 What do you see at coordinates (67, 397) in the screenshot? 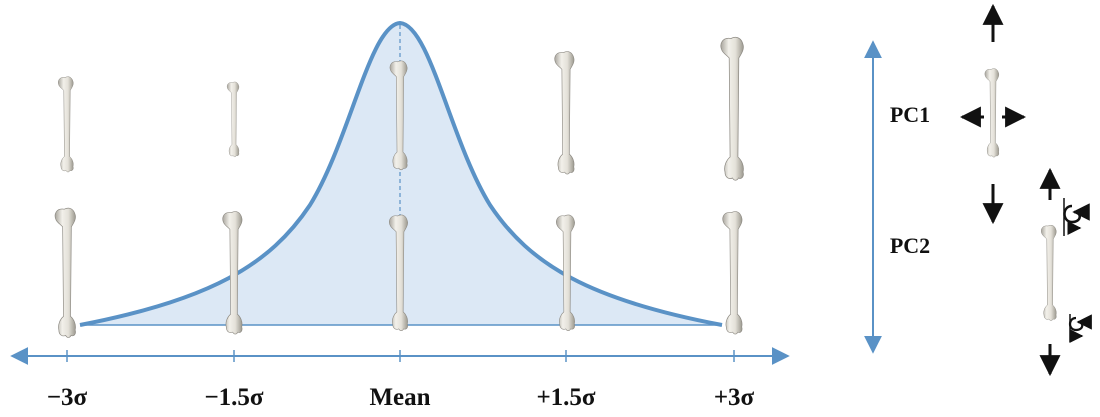
I see `tick-label-minus-3sigma: −3σ` at bounding box center [67, 397].